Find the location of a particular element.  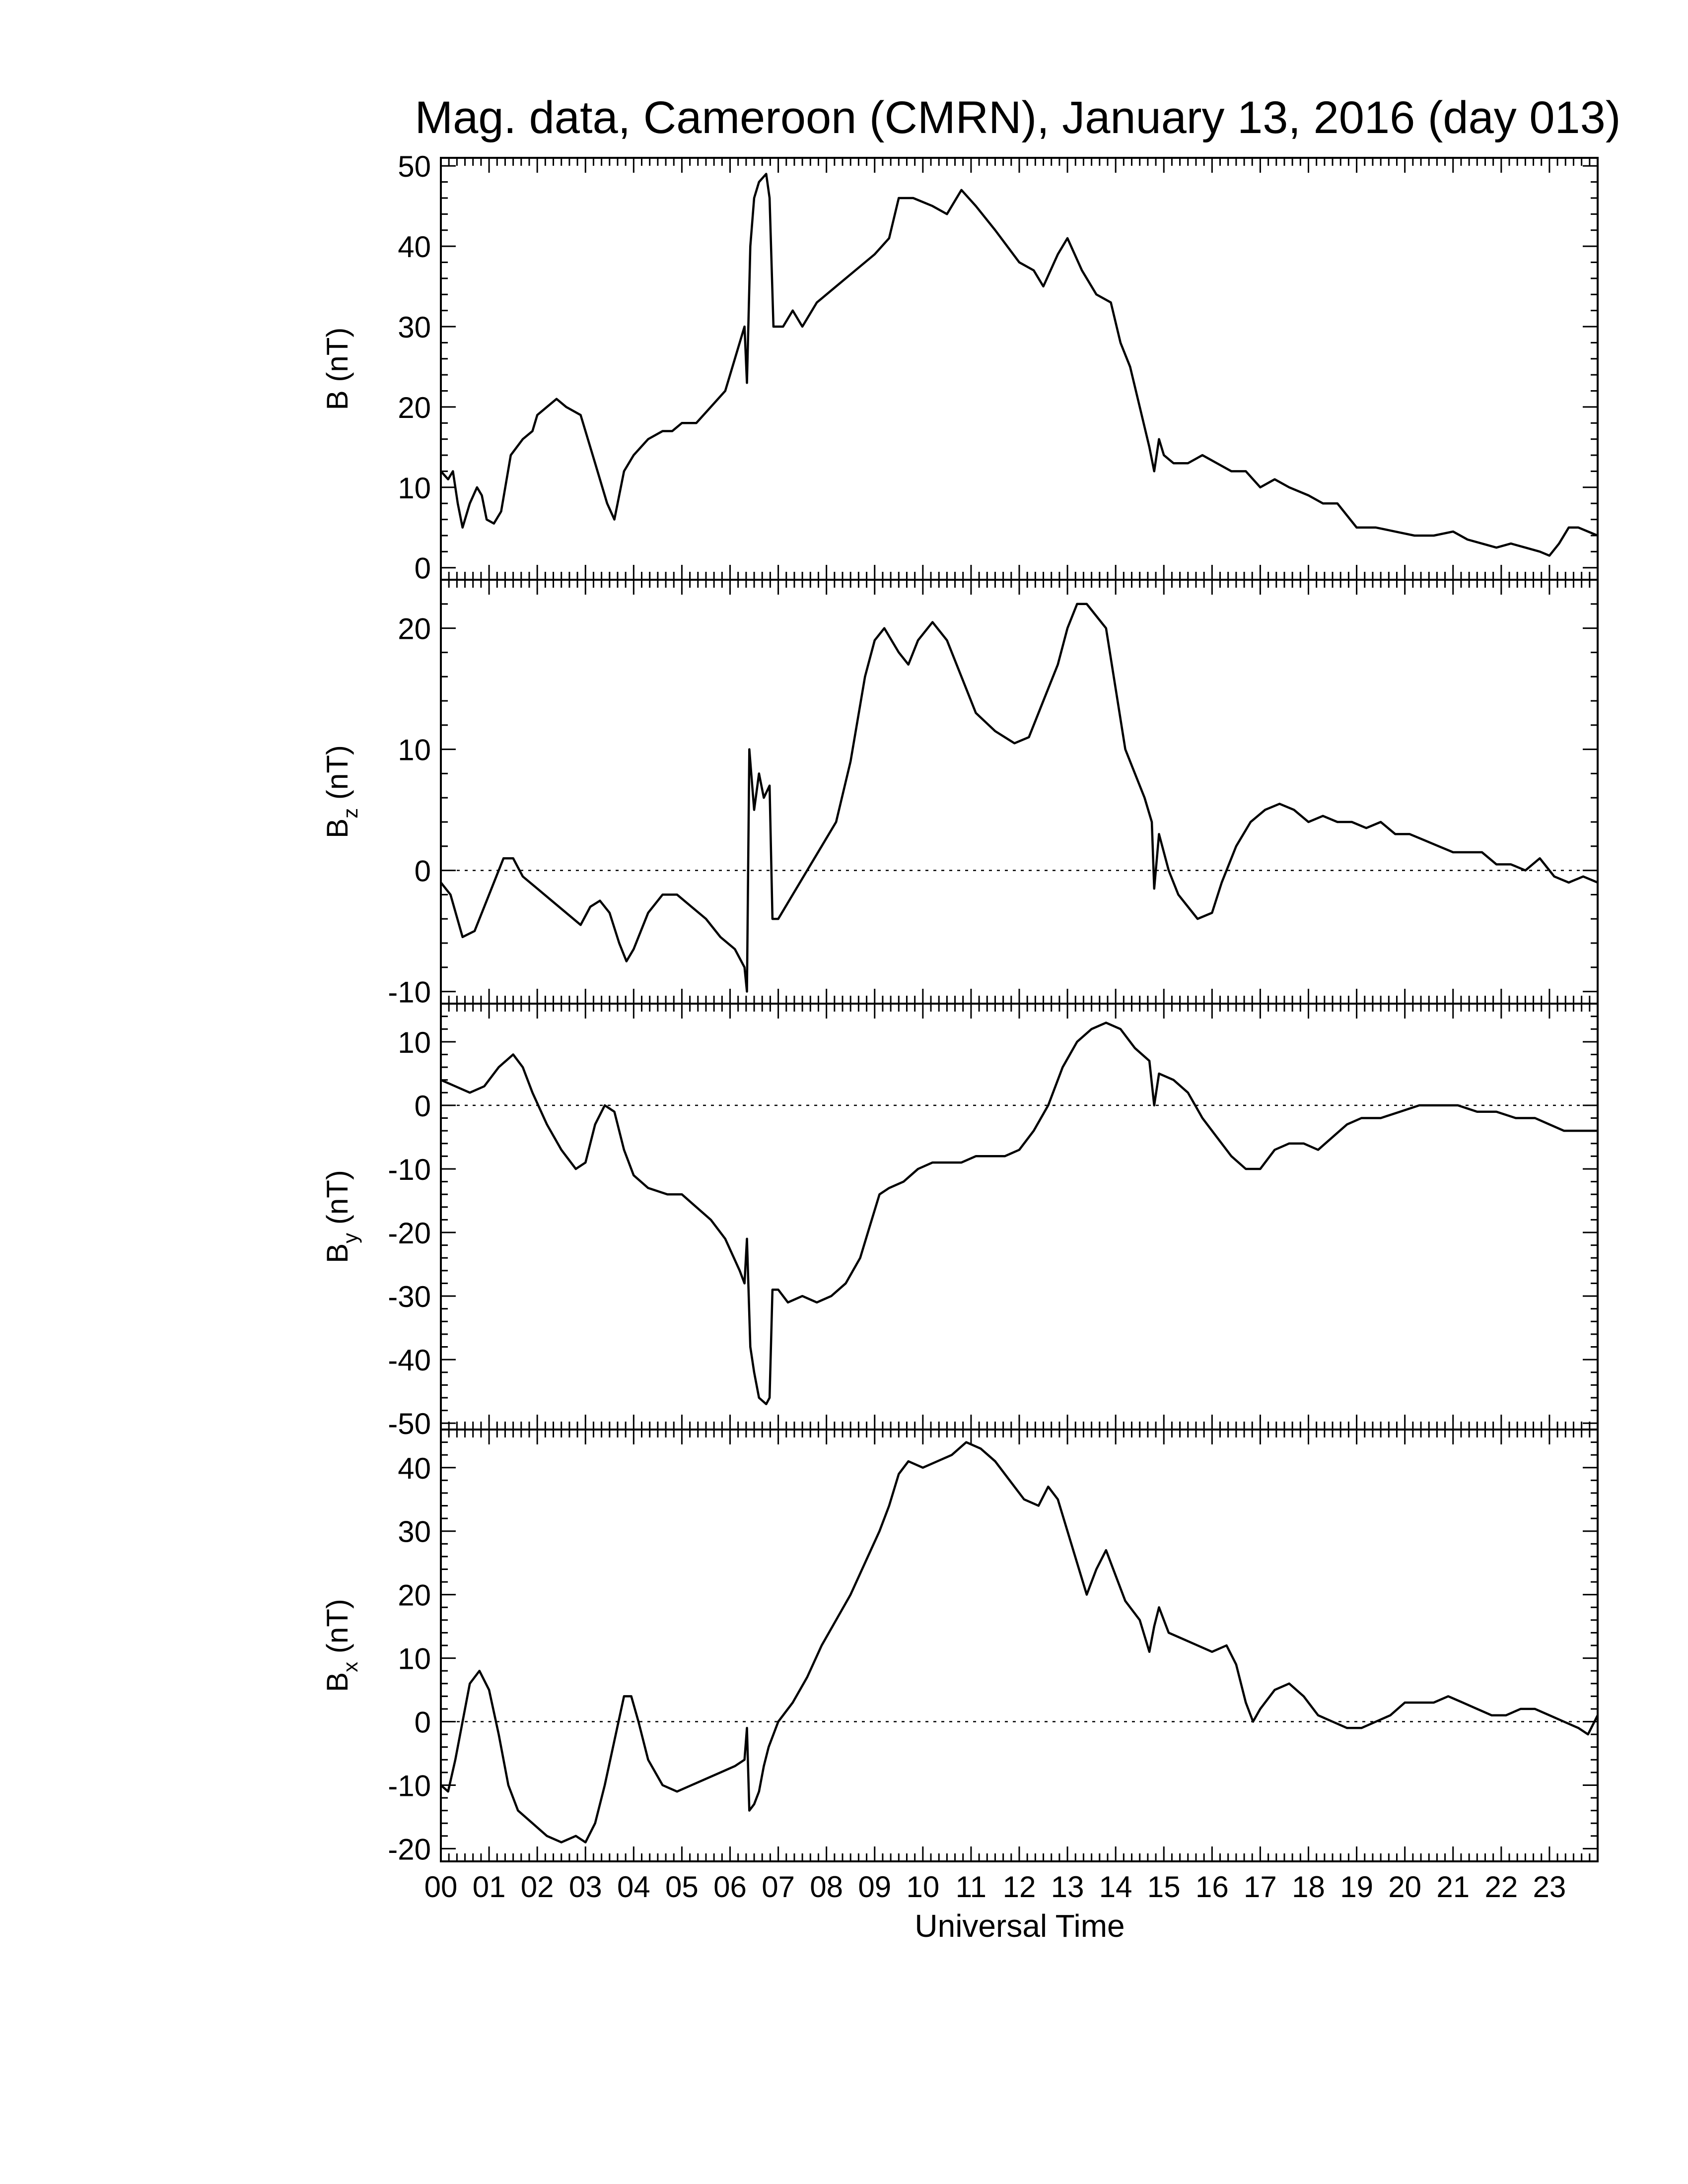

series-line-Bx is located at coordinates (1019, 1642).